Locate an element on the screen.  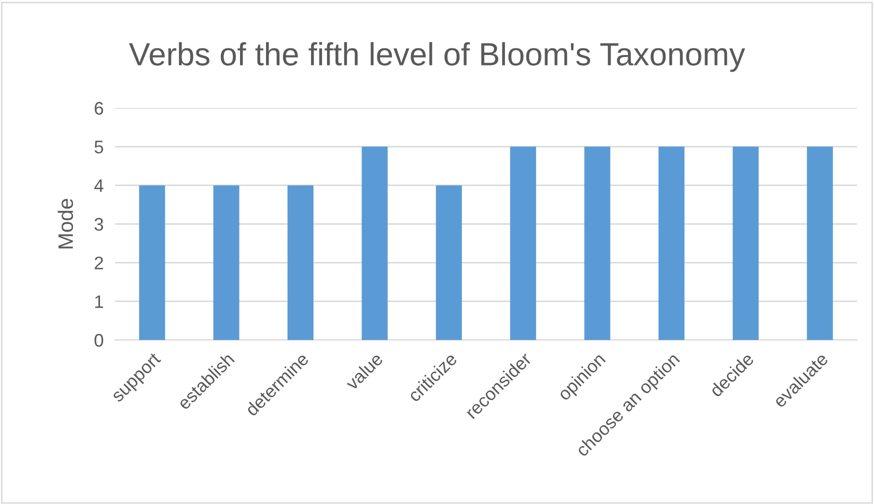
y-axis-title: Mode is located at coordinates (66, 223).